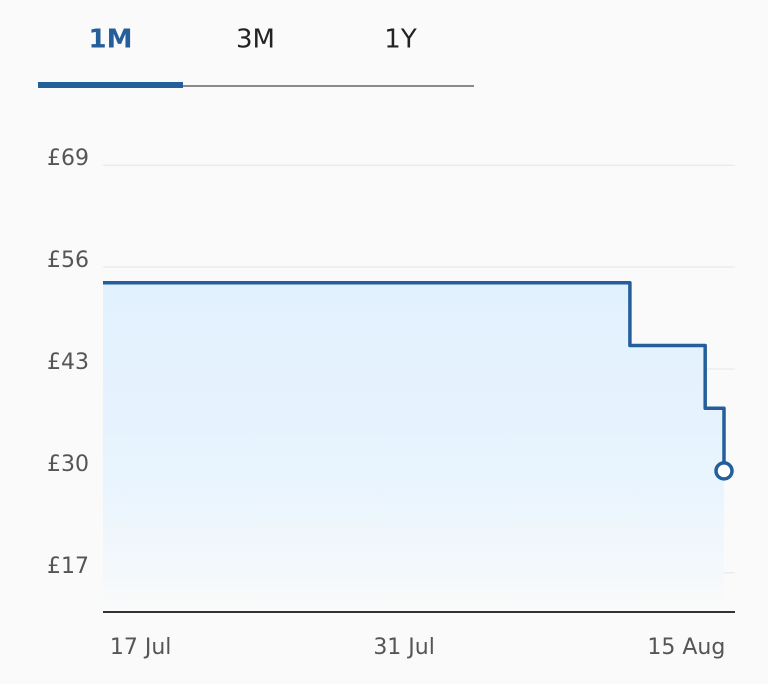 This screenshot has height=684, width=768. I want to click on tab-label: 3M, so click(255, 40).